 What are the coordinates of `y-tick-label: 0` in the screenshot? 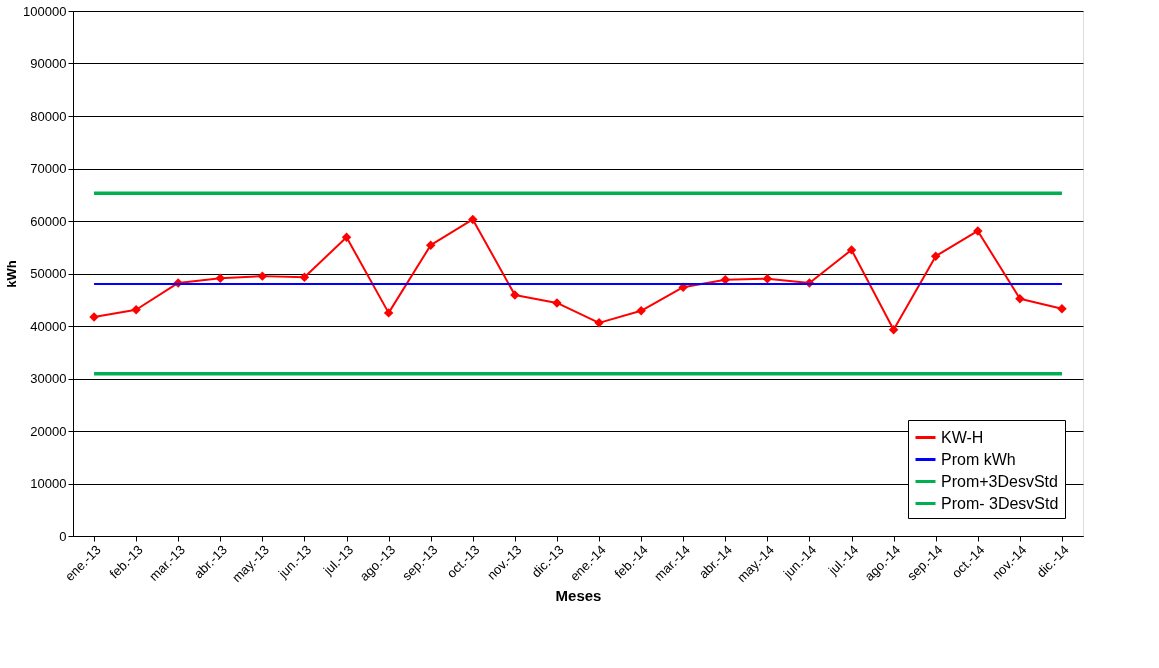 It's located at (63, 536).